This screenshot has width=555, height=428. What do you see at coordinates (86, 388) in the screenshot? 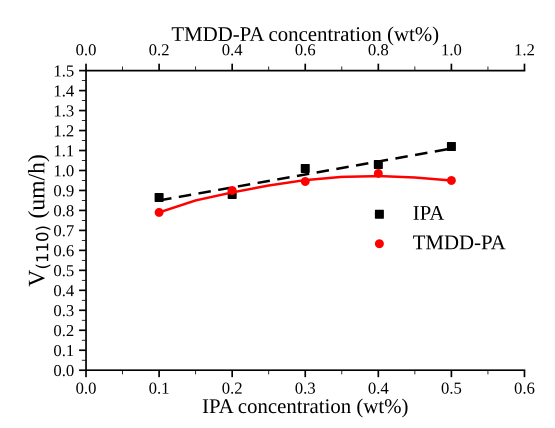
I see `x-tick-label: 0.0` at bounding box center [86, 388].